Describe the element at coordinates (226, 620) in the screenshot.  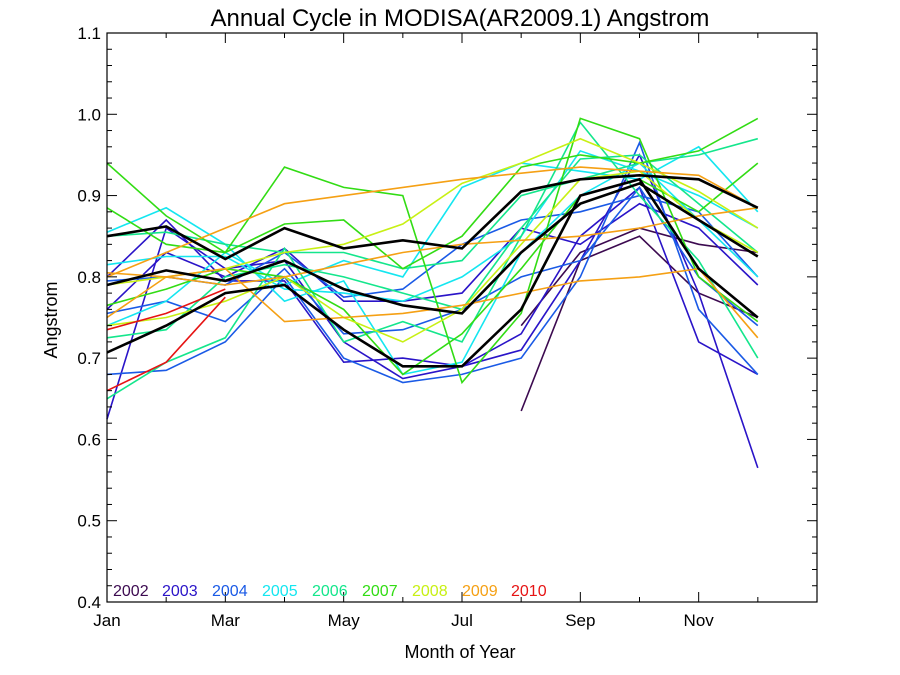
I see `x-tick-label: Mar` at that location.